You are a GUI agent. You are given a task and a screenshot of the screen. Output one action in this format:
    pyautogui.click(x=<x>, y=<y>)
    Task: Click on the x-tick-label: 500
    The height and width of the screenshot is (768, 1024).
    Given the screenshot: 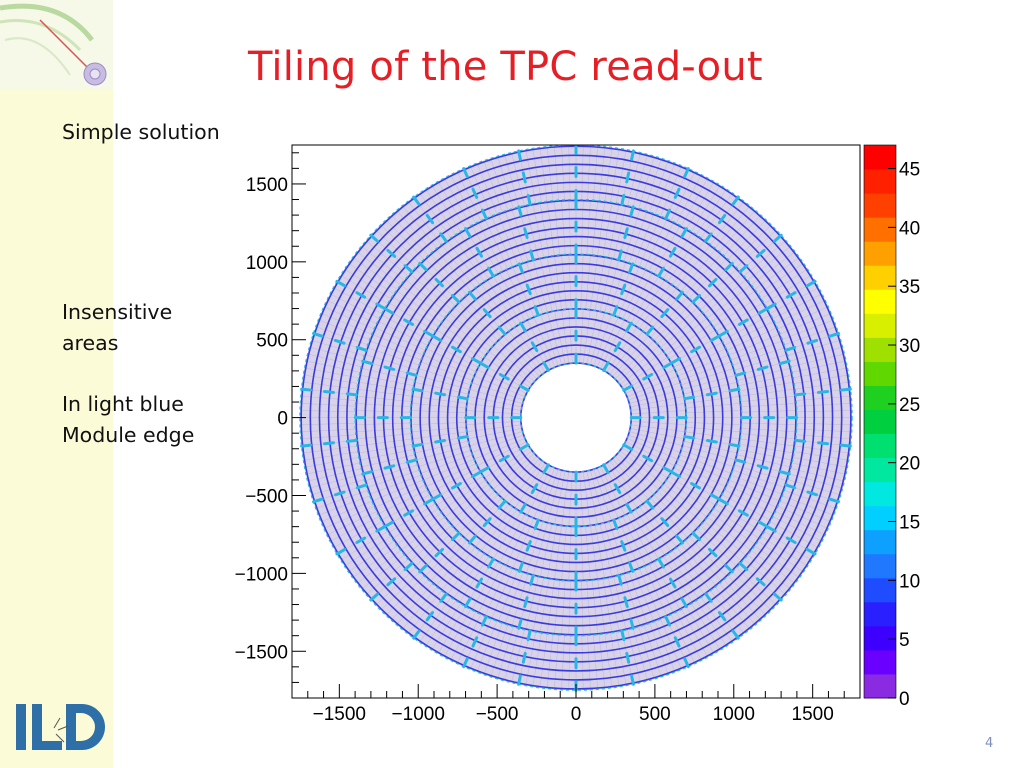 What is the action you would take?
    pyautogui.click(x=655, y=714)
    